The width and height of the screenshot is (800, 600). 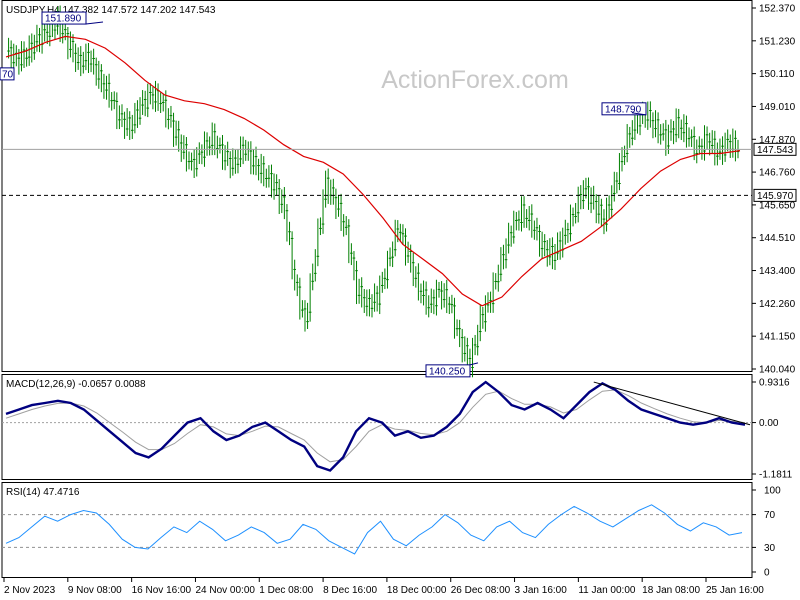 What do you see at coordinates (777, 173) in the screenshot?
I see `price-tick-label: 146.760` at bounding box center [777, 173].